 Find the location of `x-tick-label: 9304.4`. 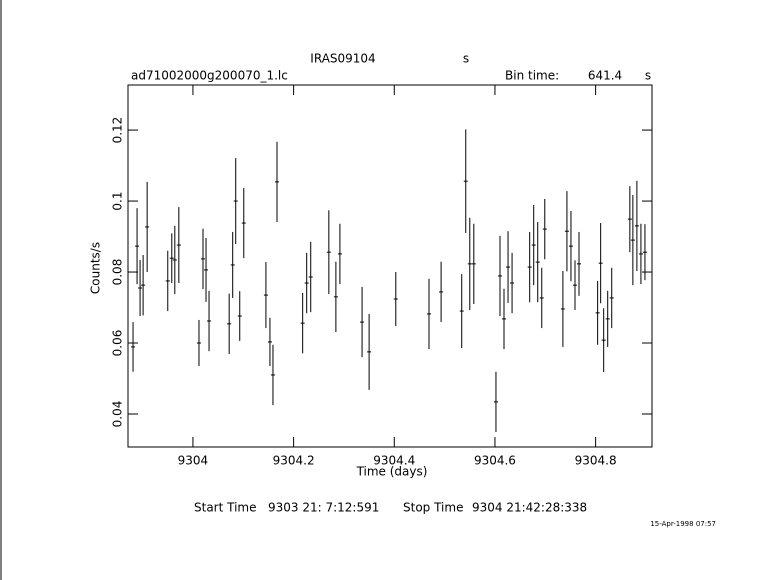

x-tick-label: 9304.4 is located at coordinates (394, 461).